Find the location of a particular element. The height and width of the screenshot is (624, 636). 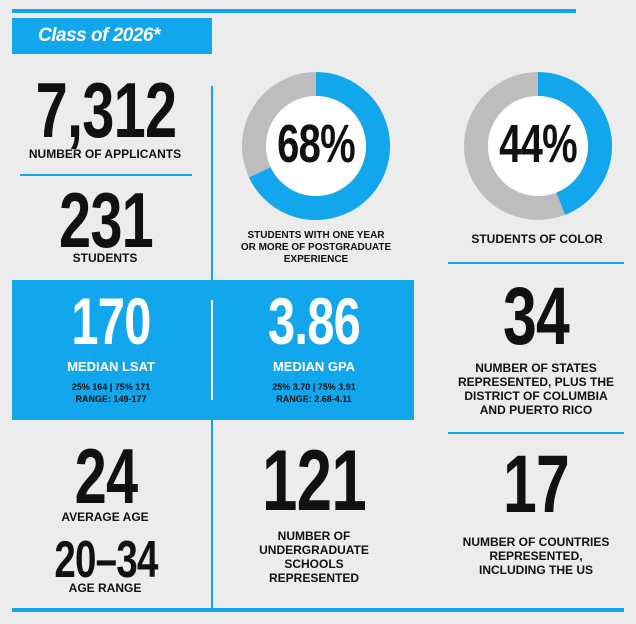

bottom-rule is located at coordinates (318, 610).